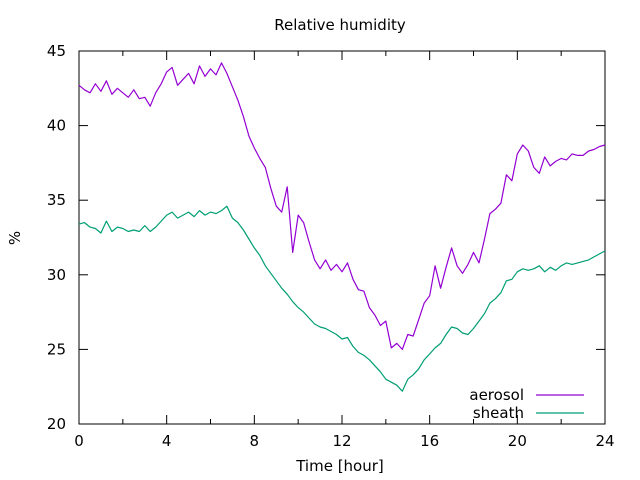 Image resolution: width=640 pixels, height=480 pixels. What do you see at coordinates (56, 200) in the screenshot?
I see `y-tick-label: 35` at bounding box center [56, 200].